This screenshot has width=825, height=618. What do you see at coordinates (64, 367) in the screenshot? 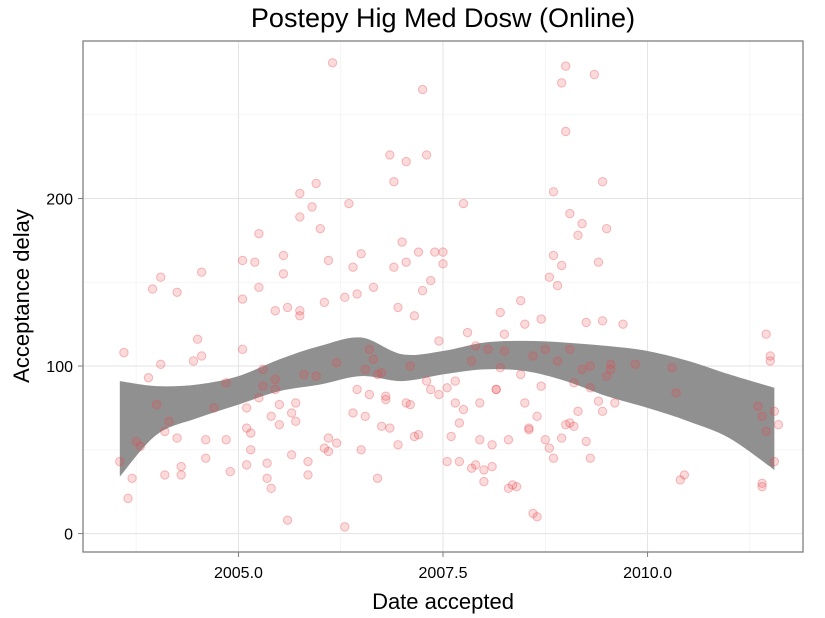
I see `y-axis: 0 100 200` at bounding box center [64, 367].